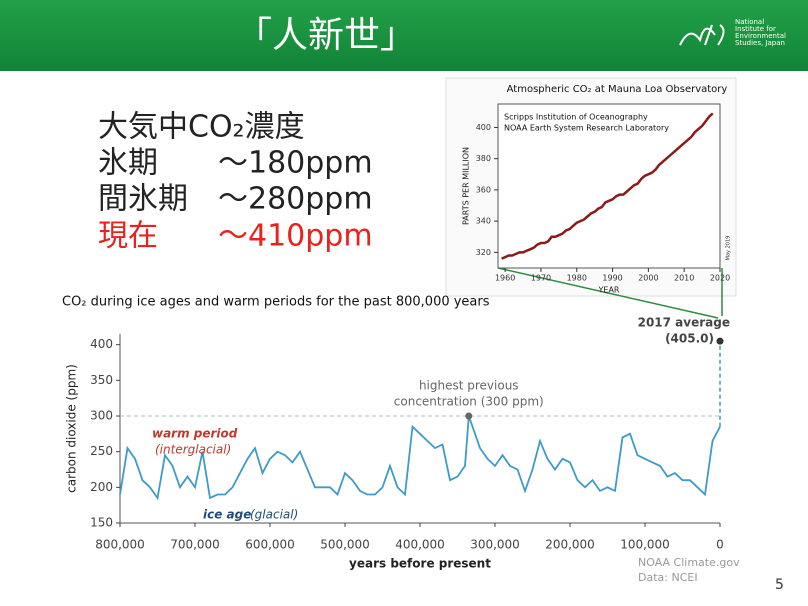 The image size is (808, 606). What do you see at coordinates (270, 545) in the screenshot?
I see `x-tick-label: 600,000` at bounding box center [270, 545].